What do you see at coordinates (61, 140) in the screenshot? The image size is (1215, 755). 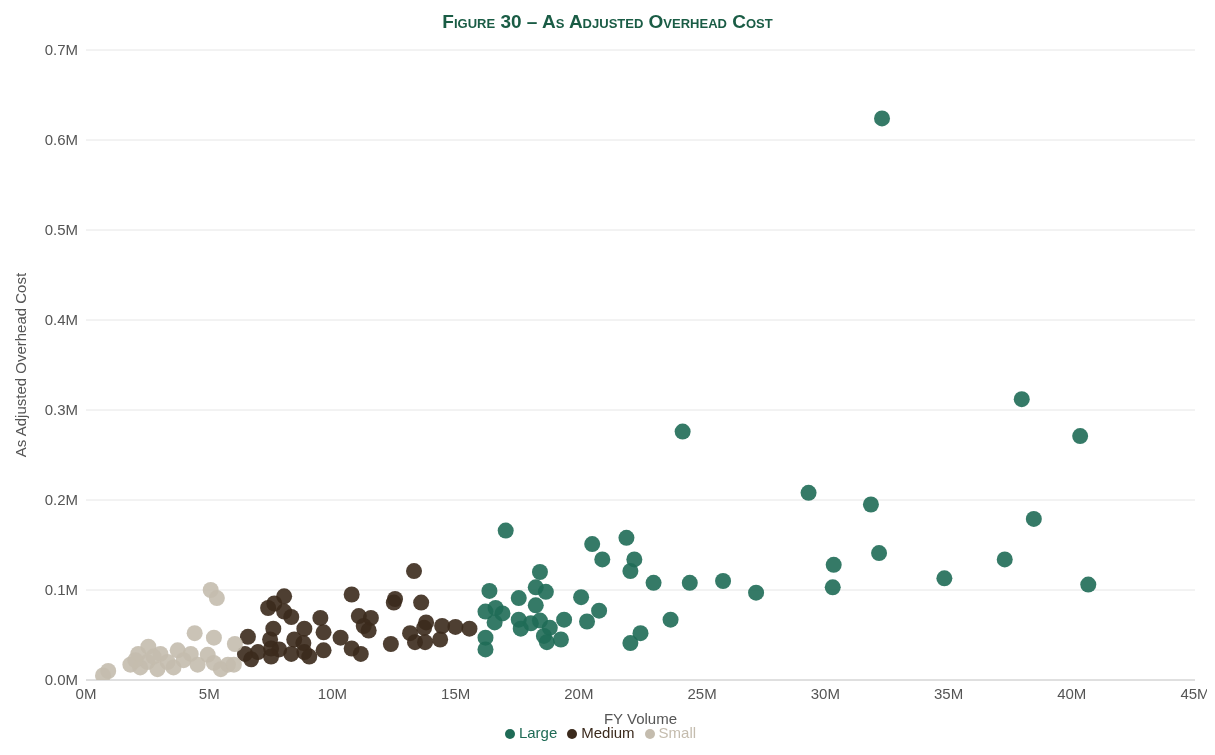 I see `y-tick-label: 0.6M` at bounding box center [61, 140].